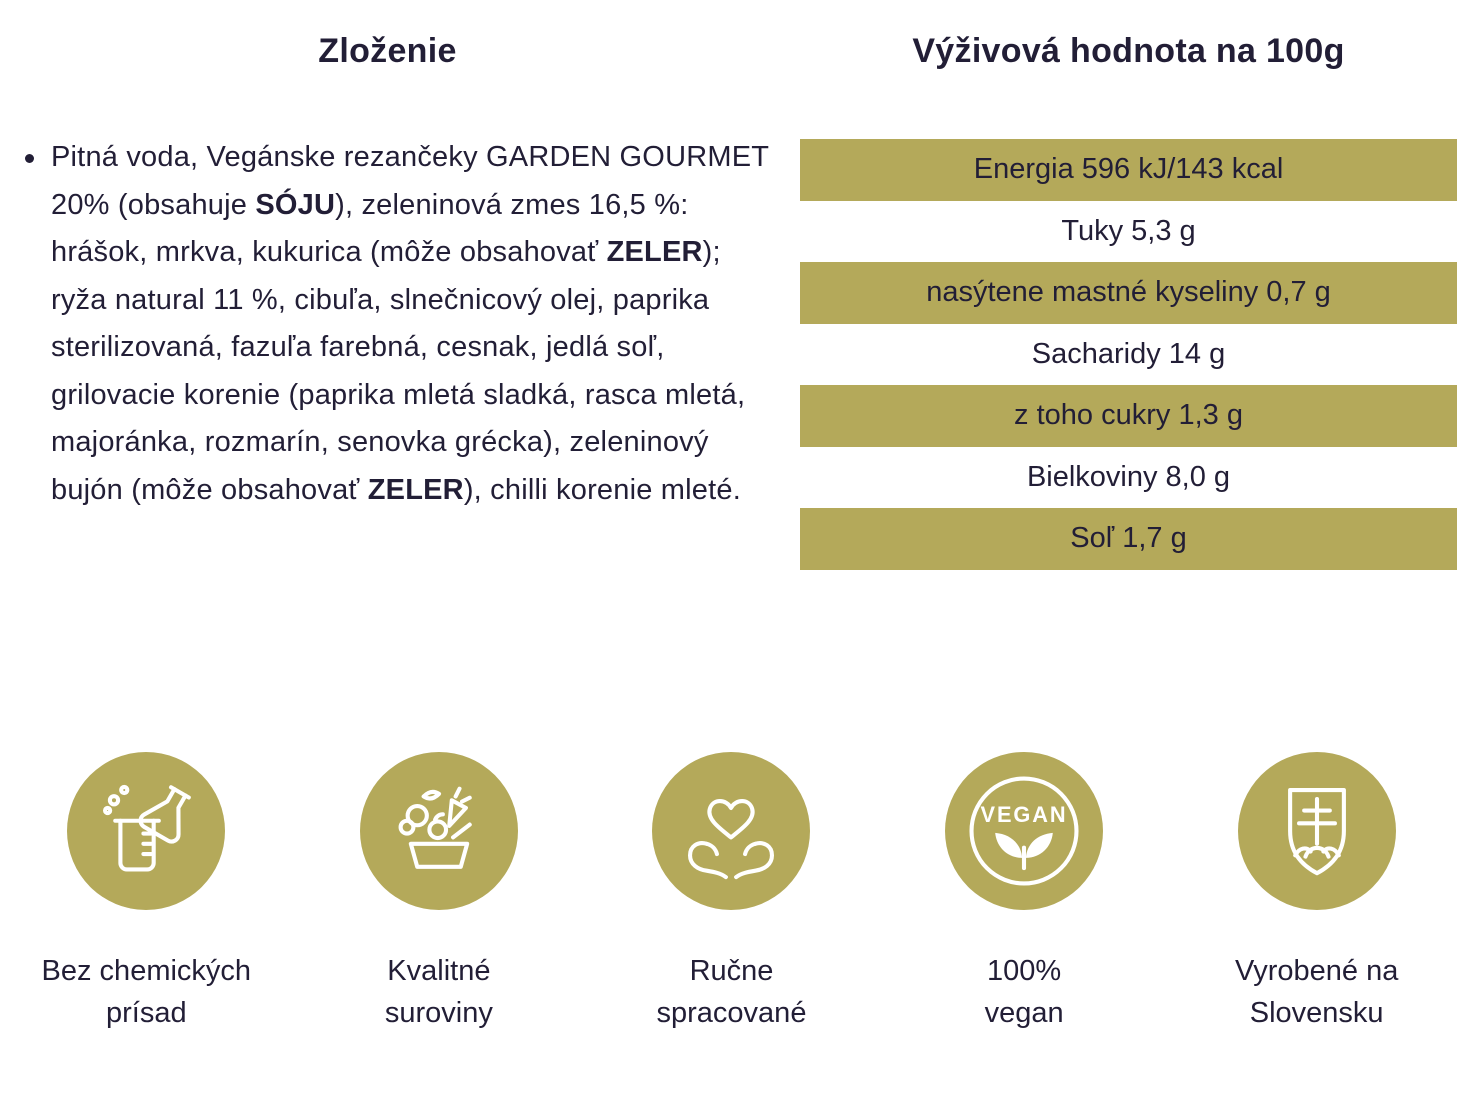 The image size is (1463, 1095). I want to click on ingredients-title: Zloženie, so click(387, 51).